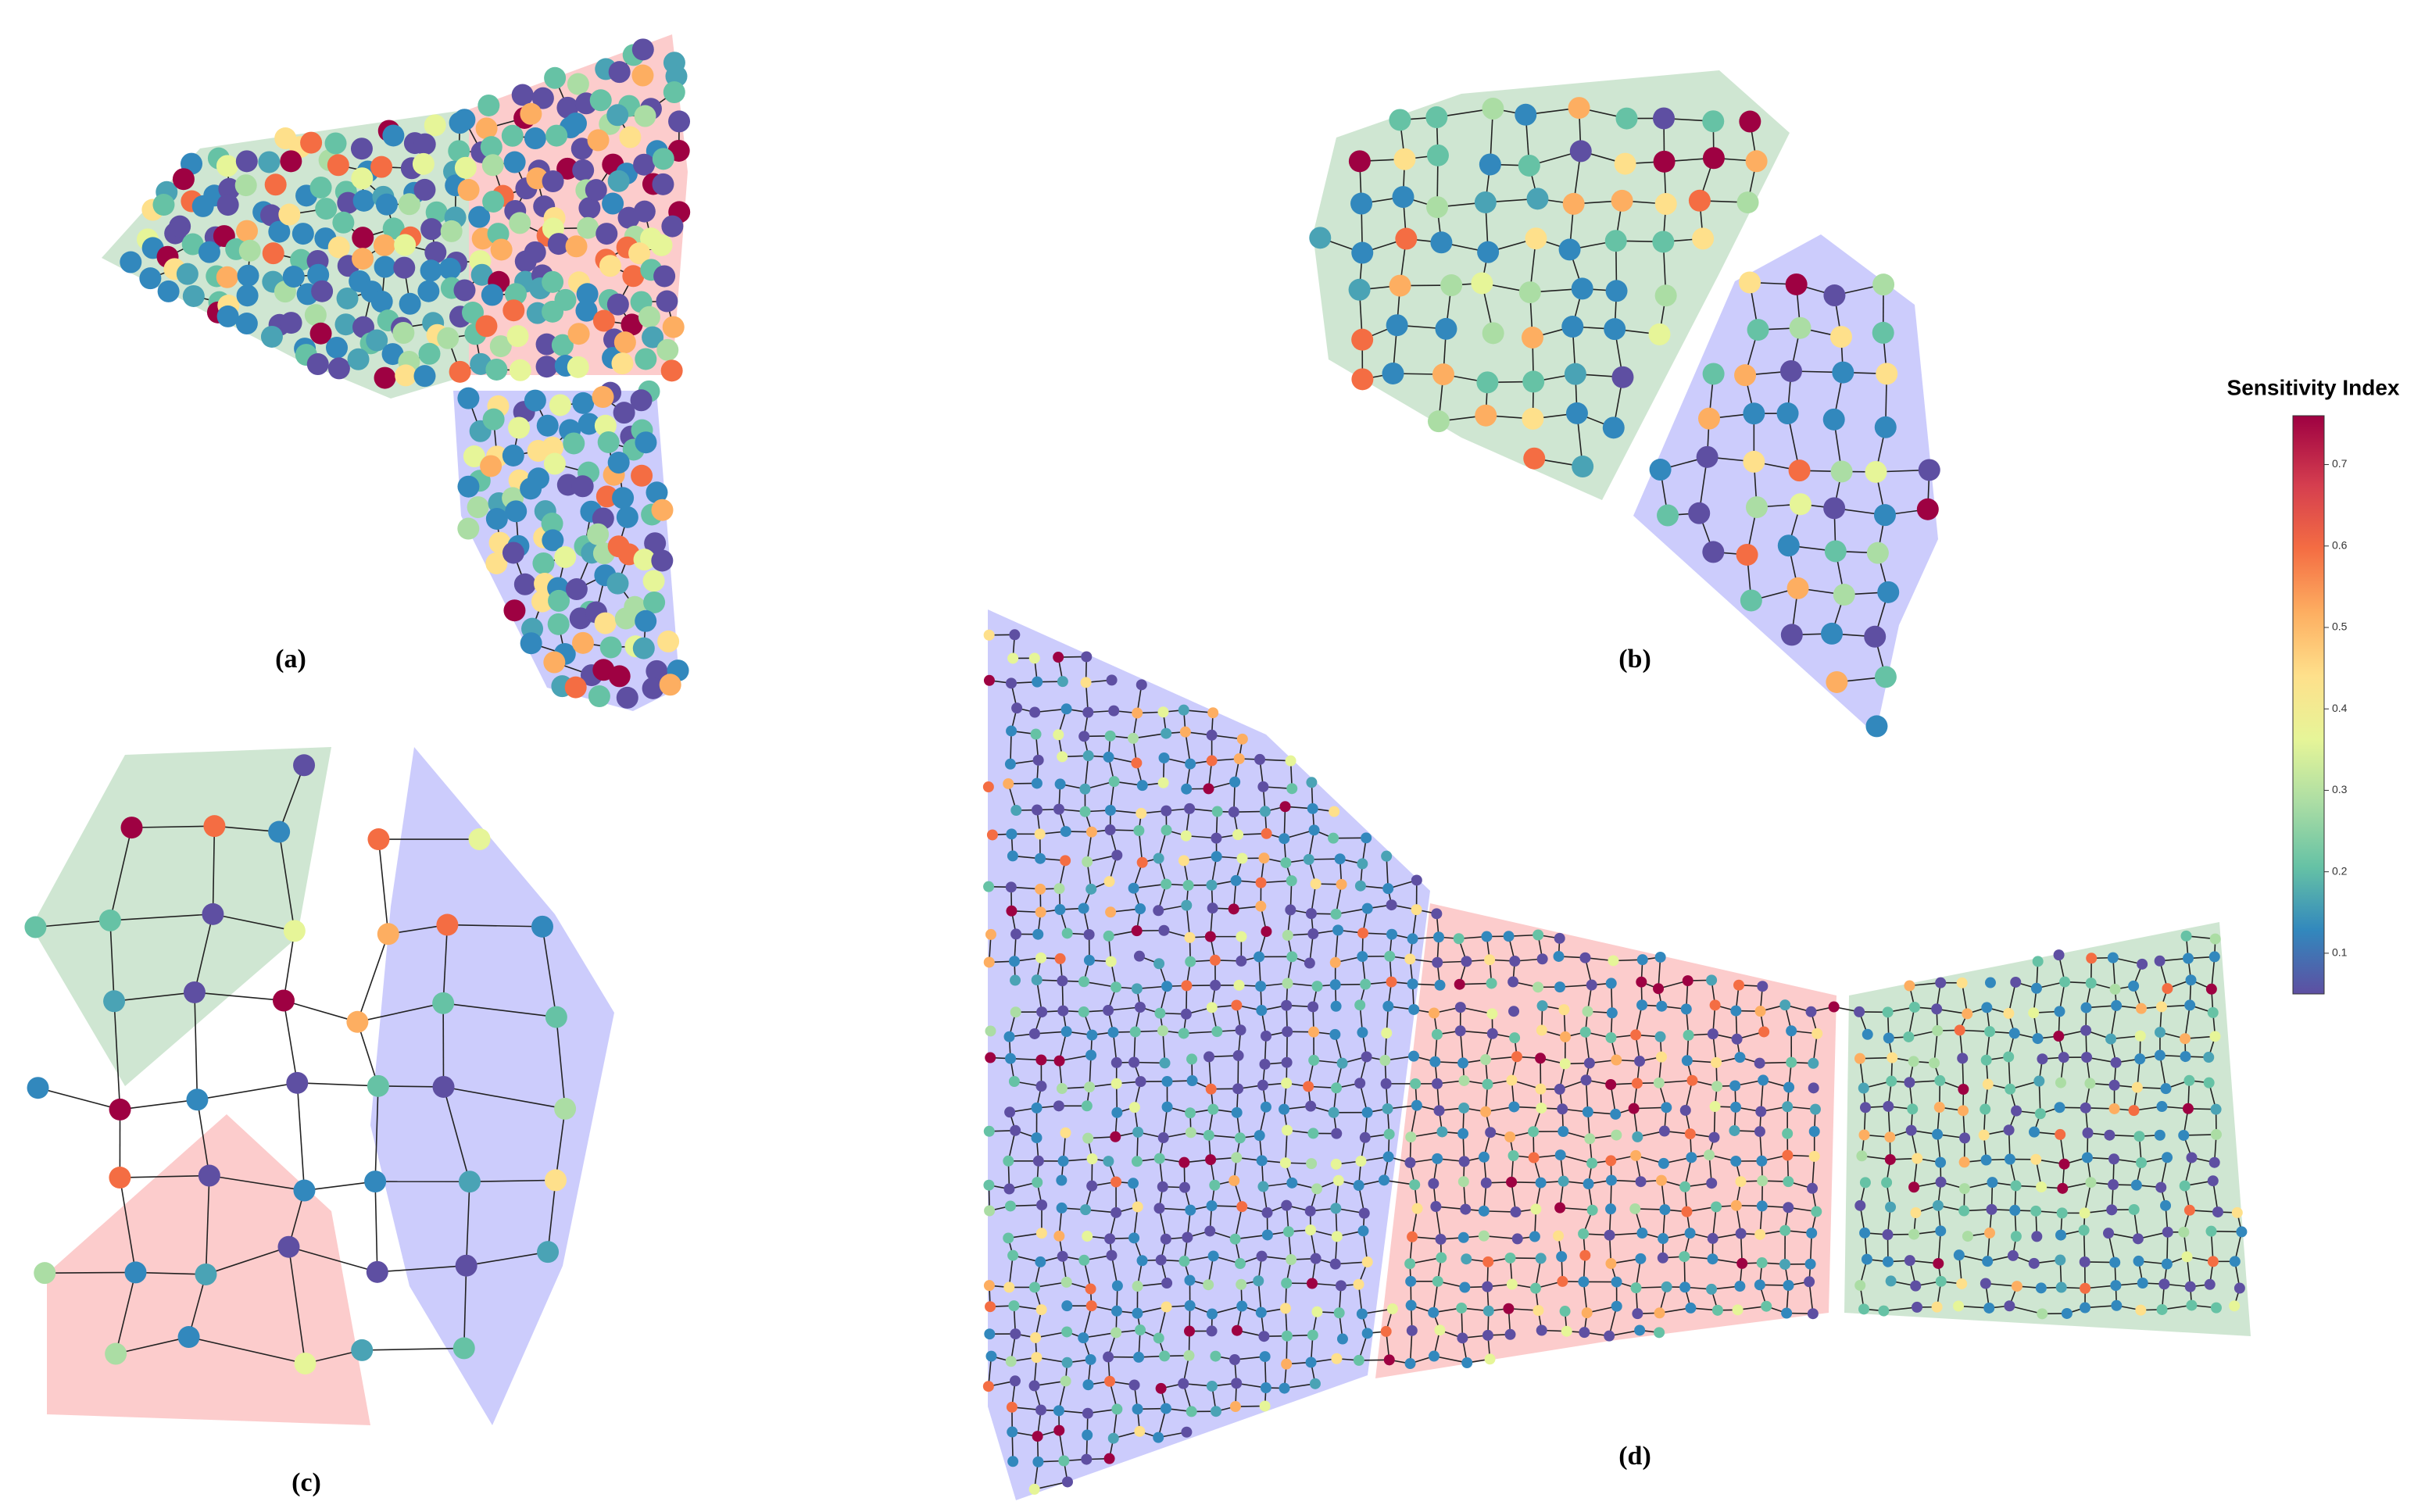 This screenshot has width=2432, height=1512. I want to click on panel-label: (c), so click(306, 1482).